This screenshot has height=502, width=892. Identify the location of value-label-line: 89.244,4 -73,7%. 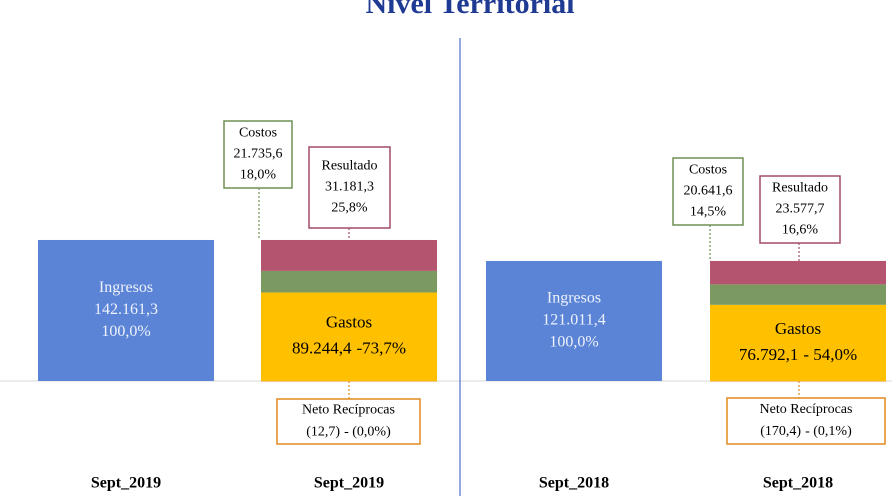
(349, 348).